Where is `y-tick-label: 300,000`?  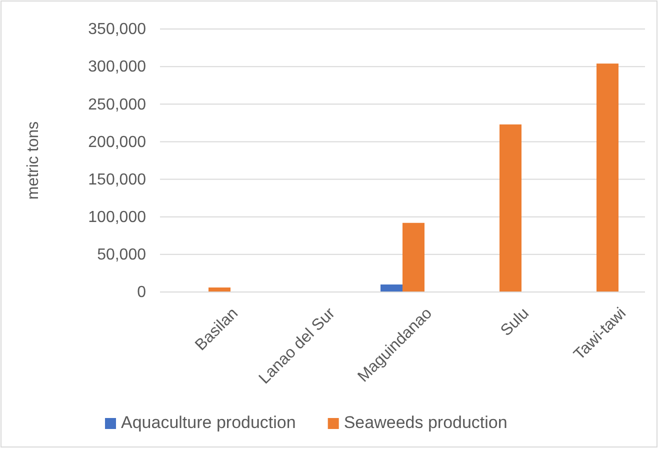
y-tick-label: 300,000 is located at coordinates (117, 67).